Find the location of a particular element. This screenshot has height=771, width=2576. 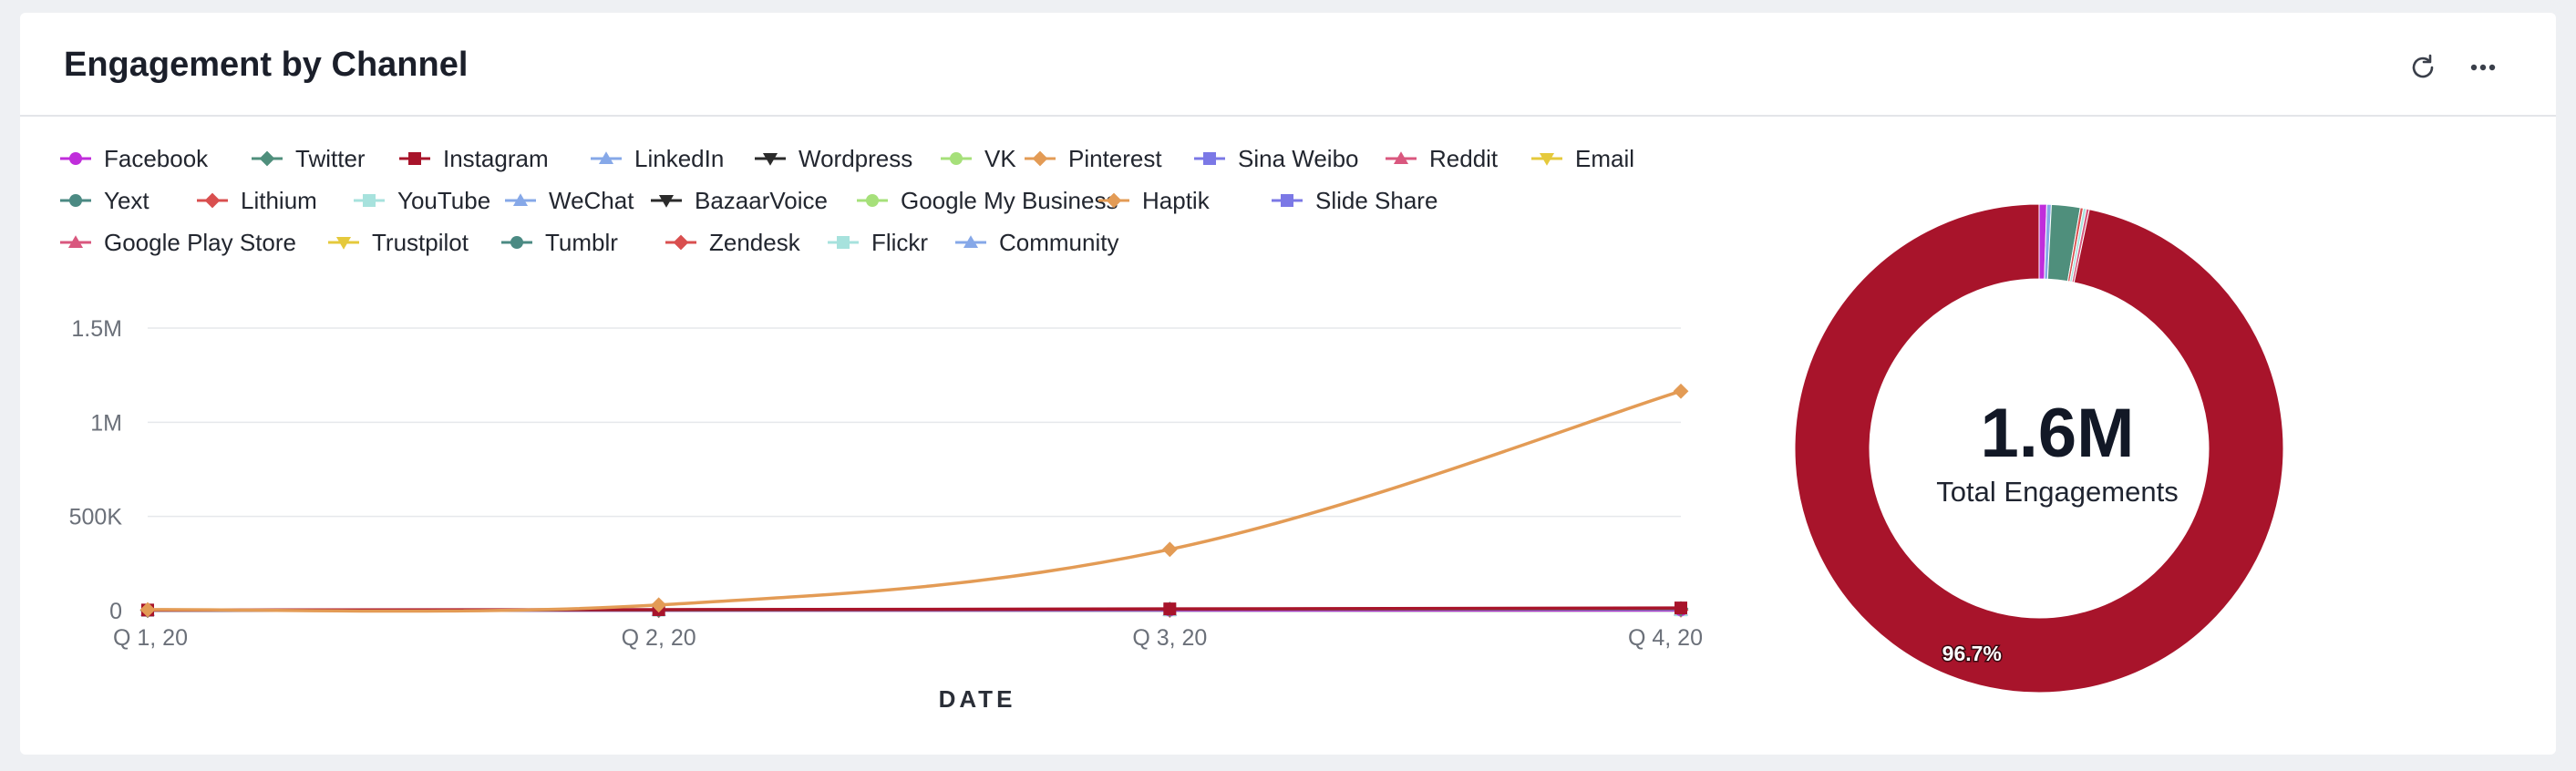

legend-item-haptik: Haptik is located at coordinates (1154, 201).